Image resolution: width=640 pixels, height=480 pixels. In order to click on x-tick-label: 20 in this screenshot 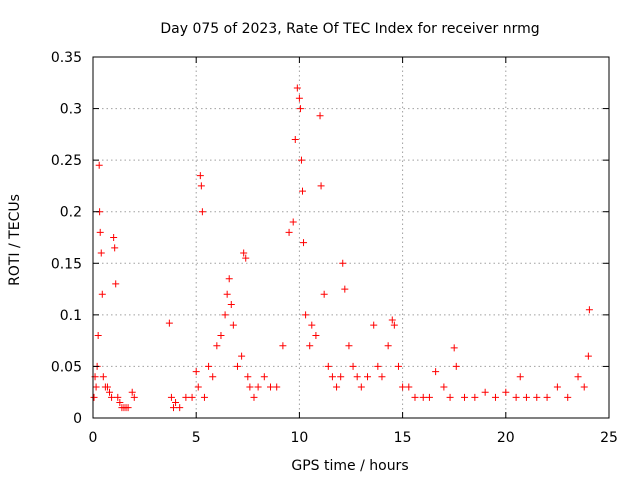, I will do `click(506, 438)`.